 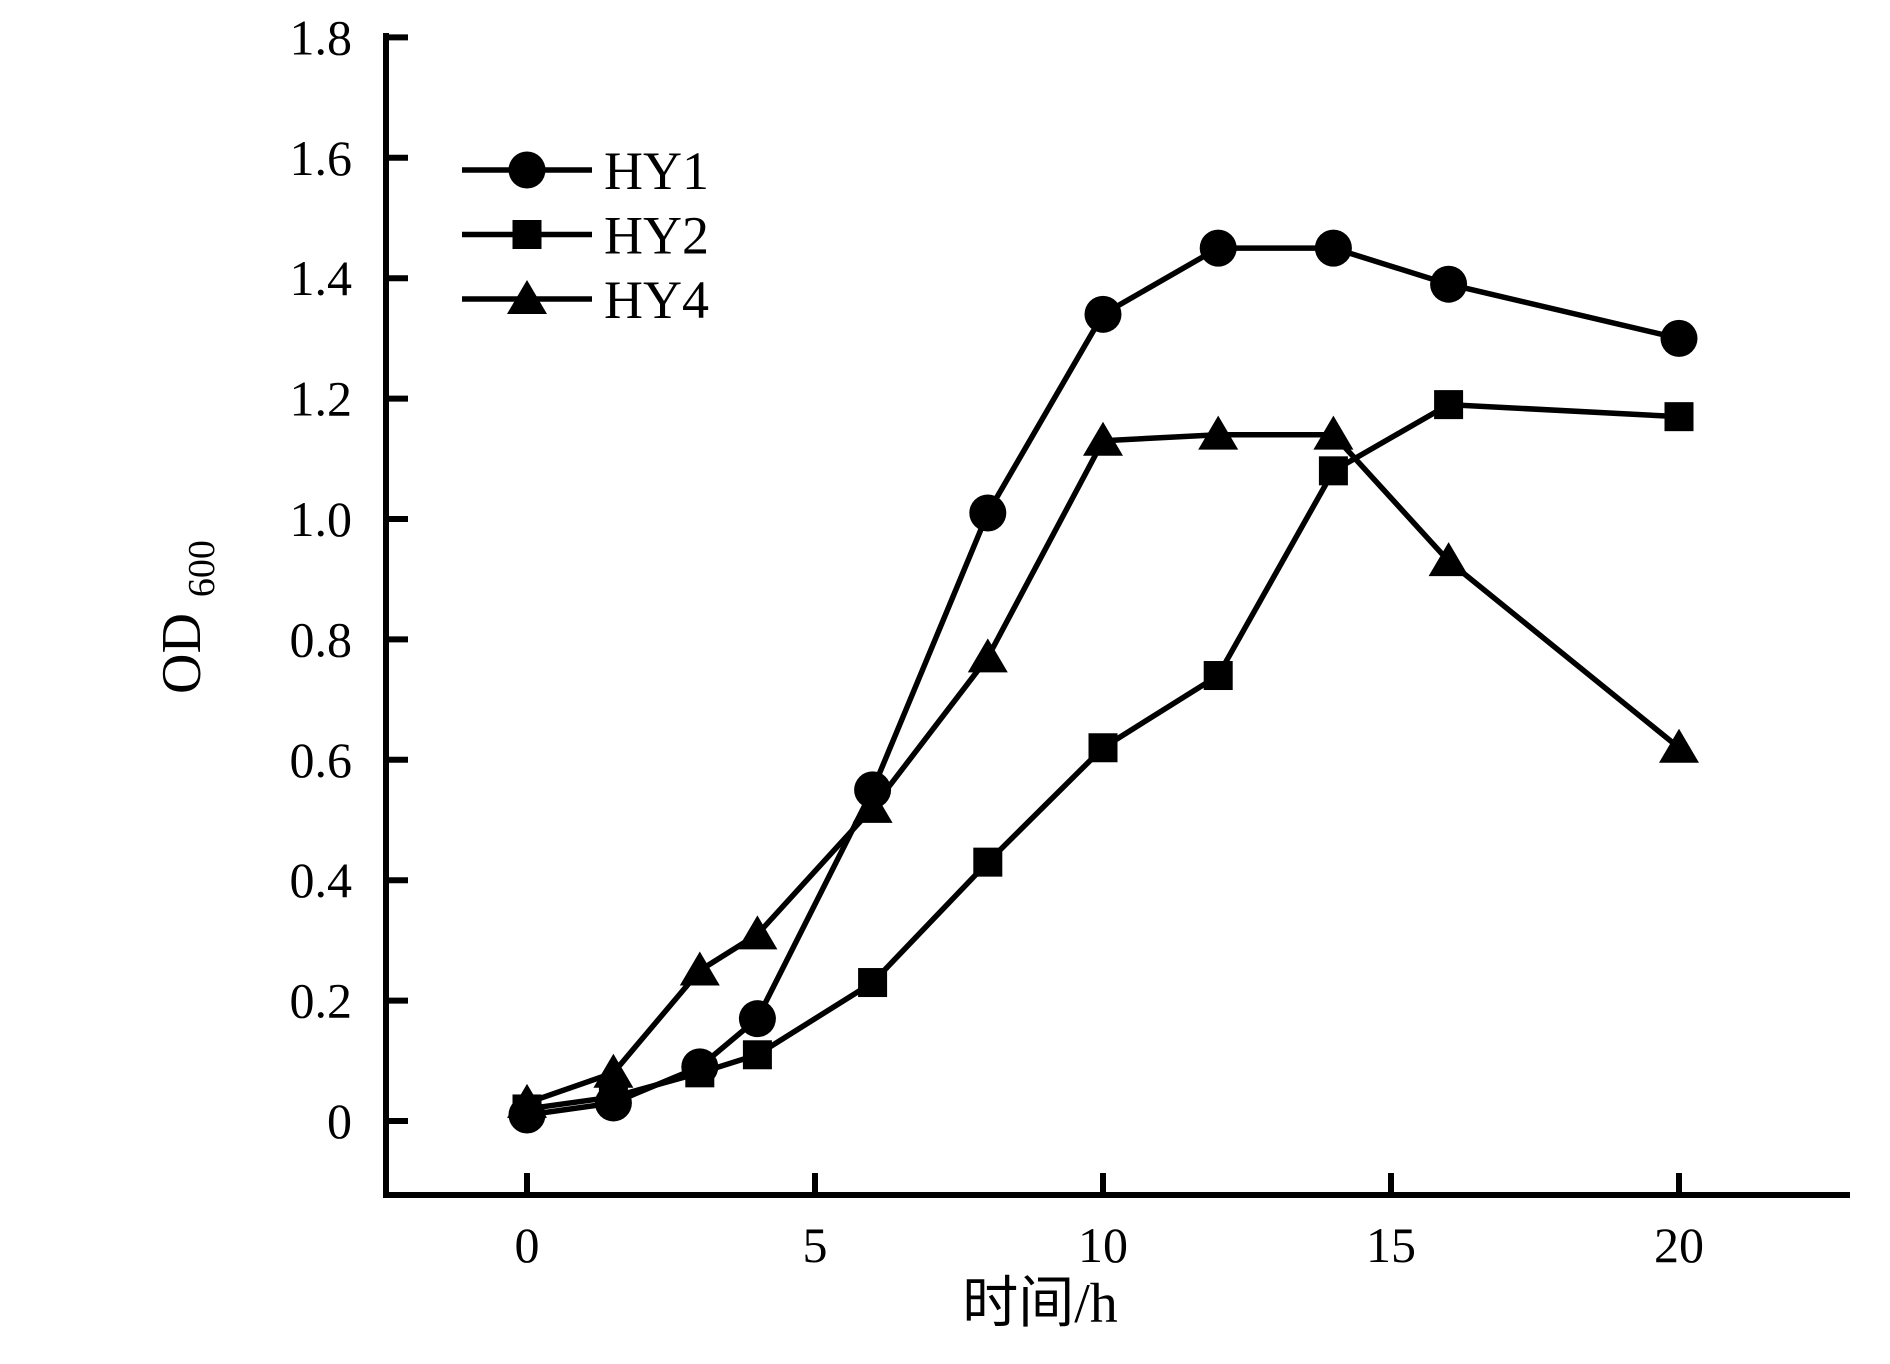 What do you see at coordinates (321, 1001) in the screenshot?
I see `y-tick-label: 0.2` at bounding box center [321, 1001].